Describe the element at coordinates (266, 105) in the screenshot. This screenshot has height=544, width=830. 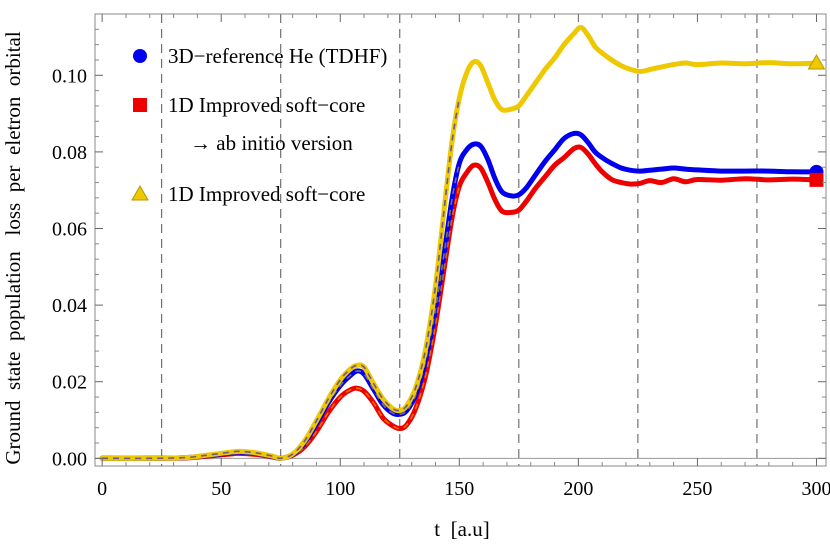
I see `legend-label-1: 1D Improved soft−core` at that location.